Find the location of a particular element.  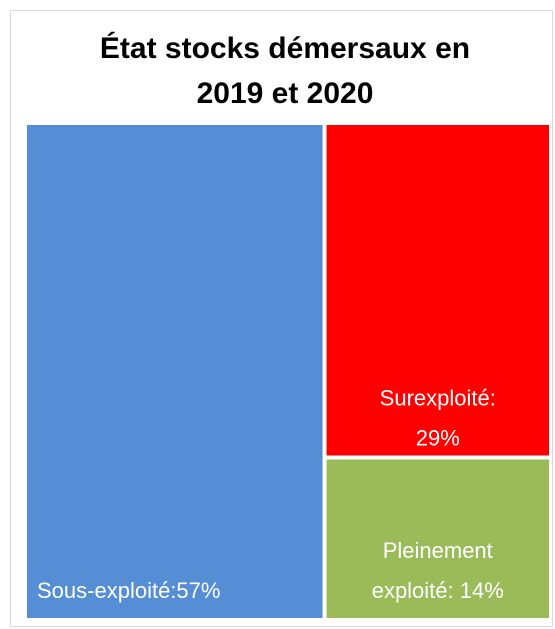

cell-category: exploité: is located at coordinates (416, 590).